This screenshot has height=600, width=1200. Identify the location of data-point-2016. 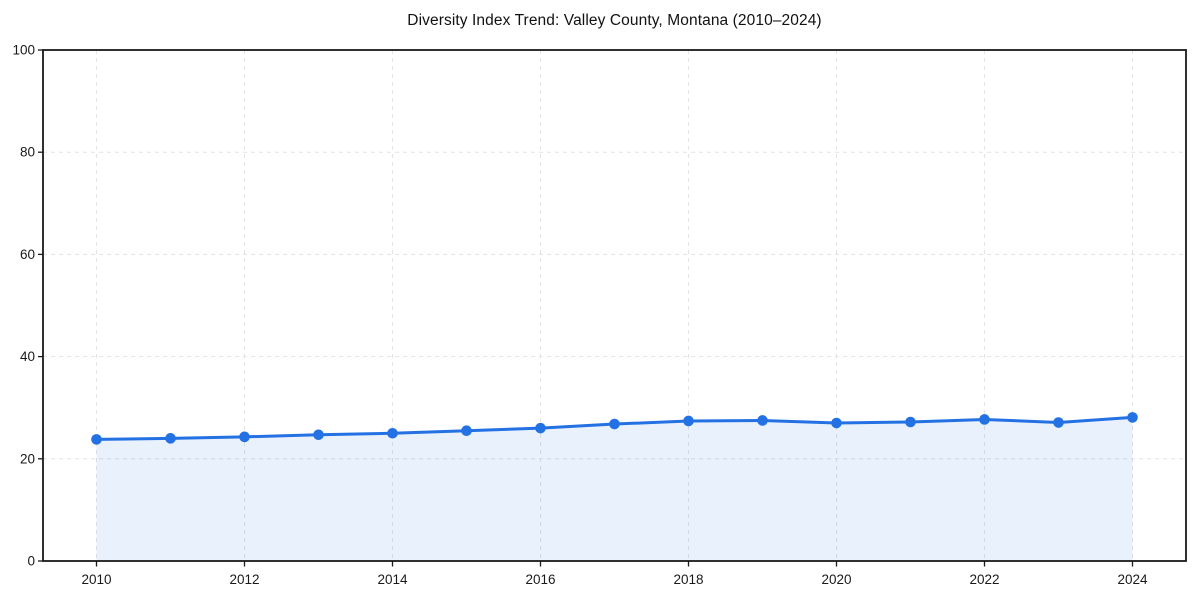
(540, 428).